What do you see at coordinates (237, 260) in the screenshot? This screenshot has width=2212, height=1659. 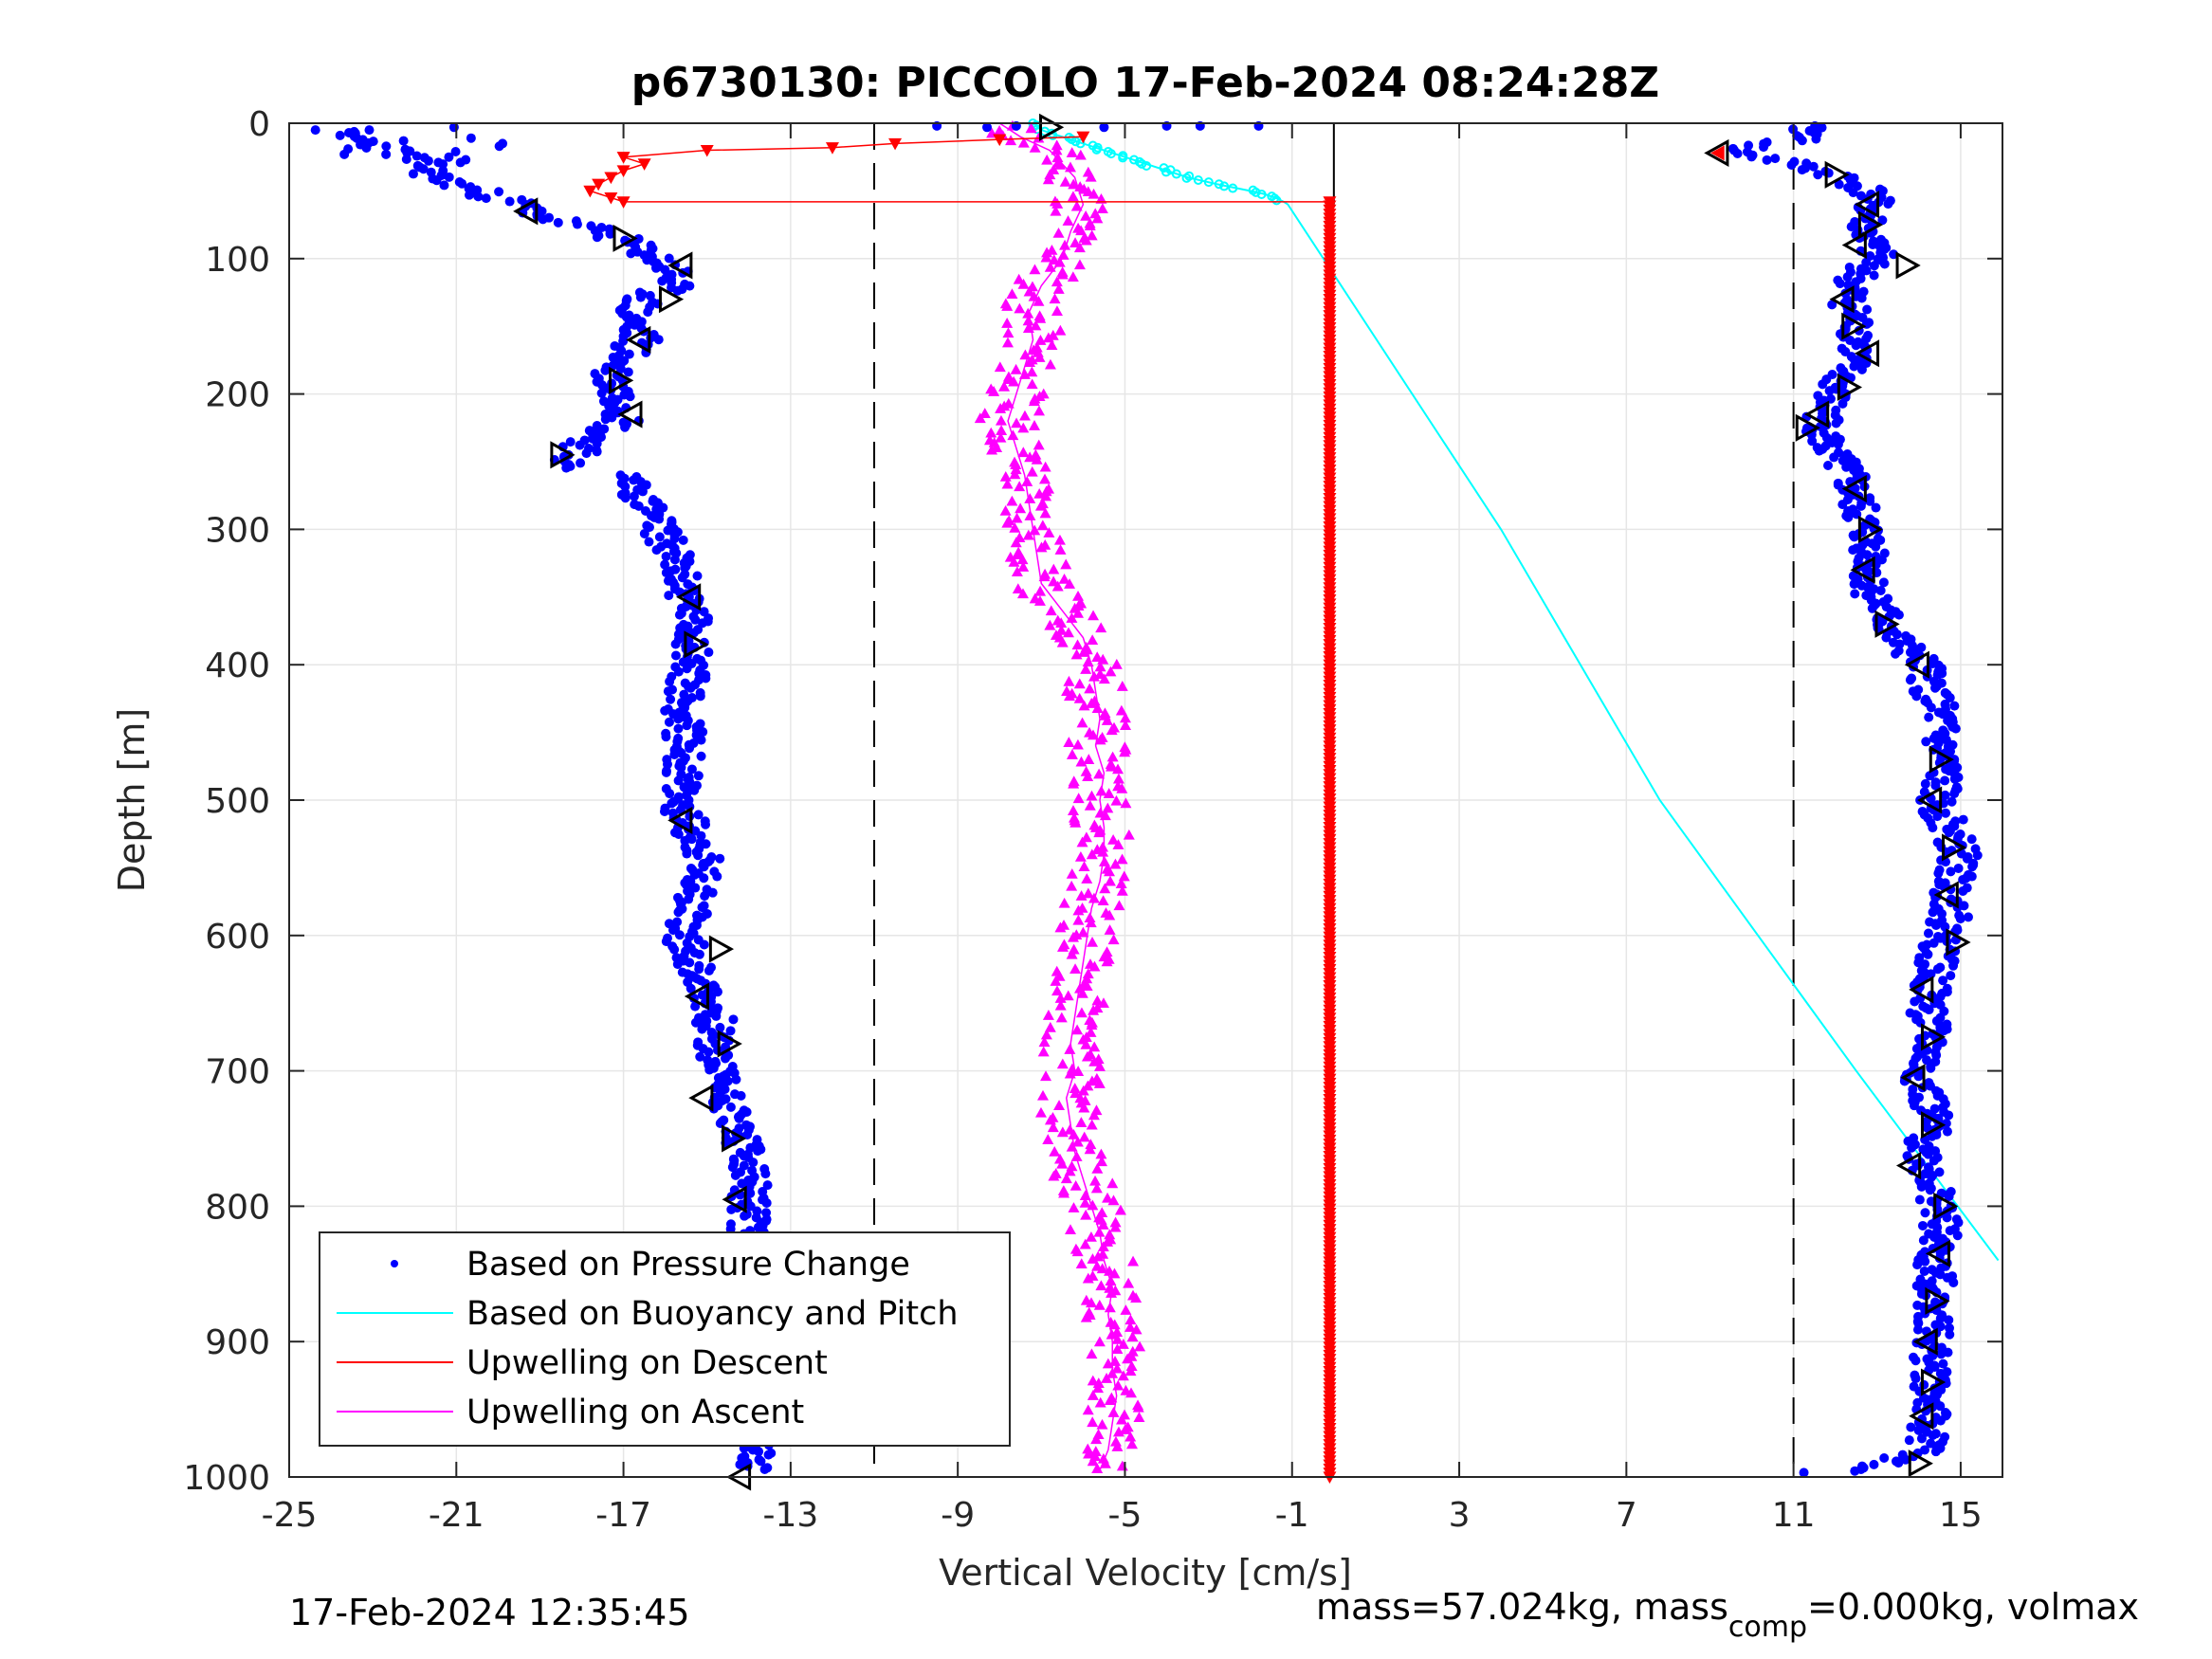 I see `y-tick-label: 100` at bounding box center [237, 260].